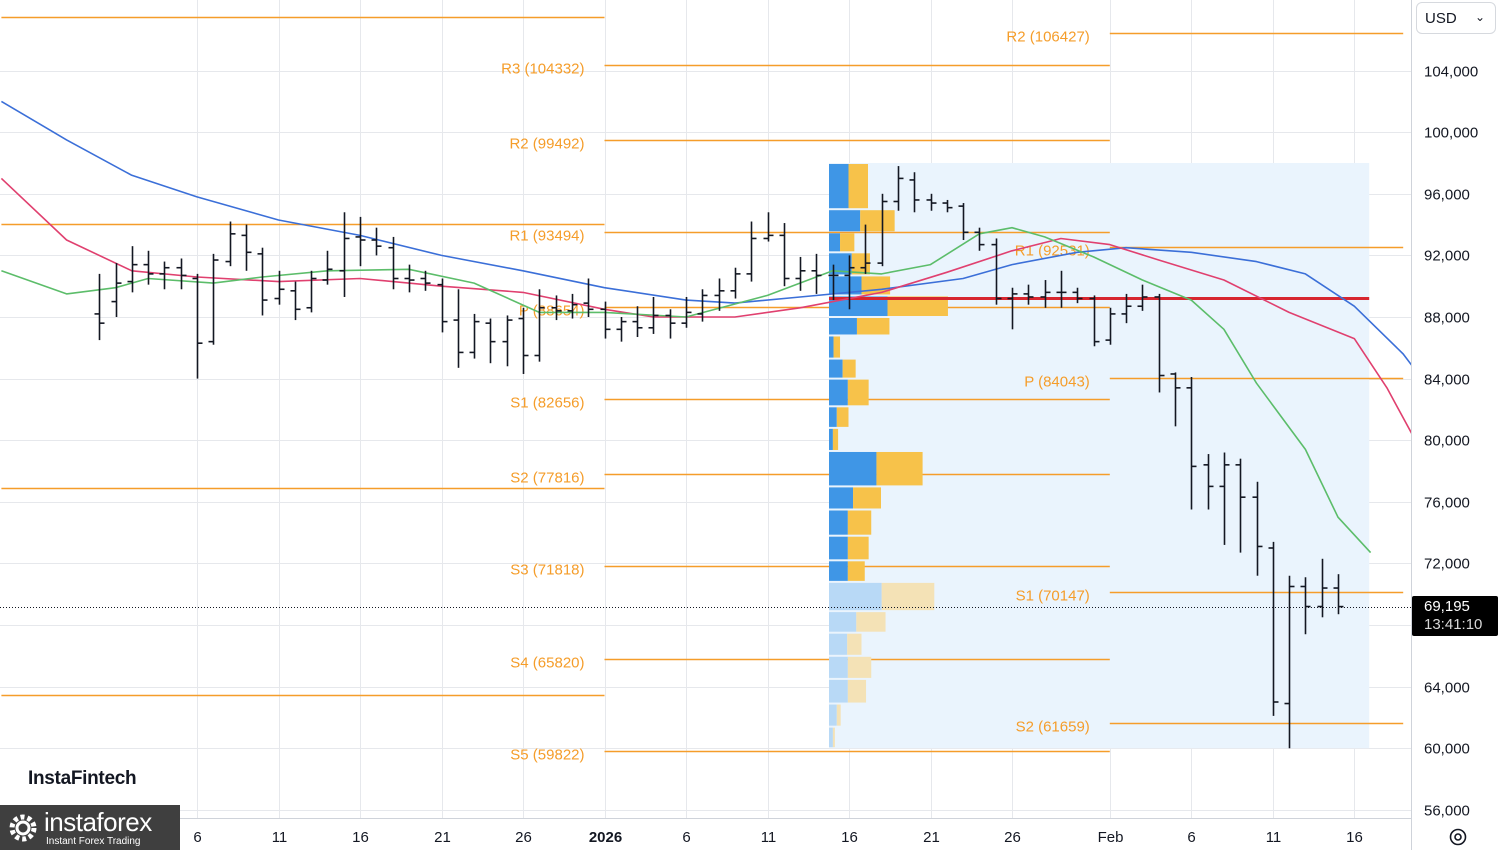  I want to click on watermark-text: InstaFintech, so click(91, 780).